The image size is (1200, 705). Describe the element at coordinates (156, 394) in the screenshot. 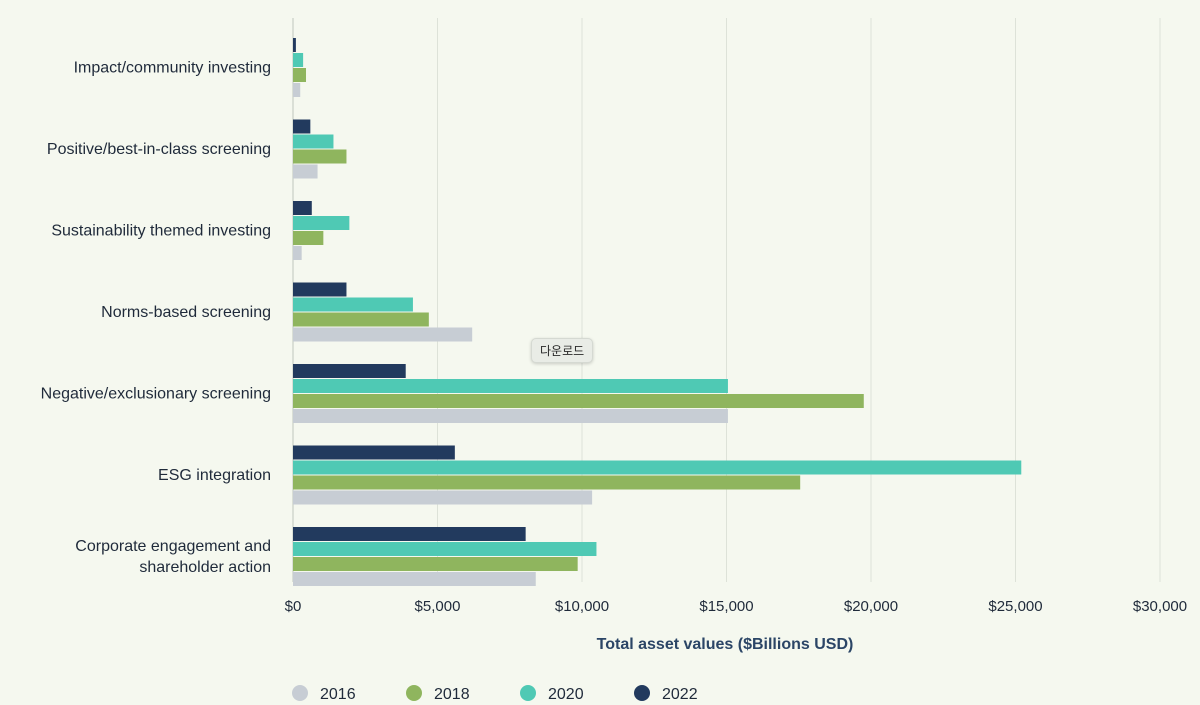

I see `category-label: Negative/exclusionary screening` at that location.